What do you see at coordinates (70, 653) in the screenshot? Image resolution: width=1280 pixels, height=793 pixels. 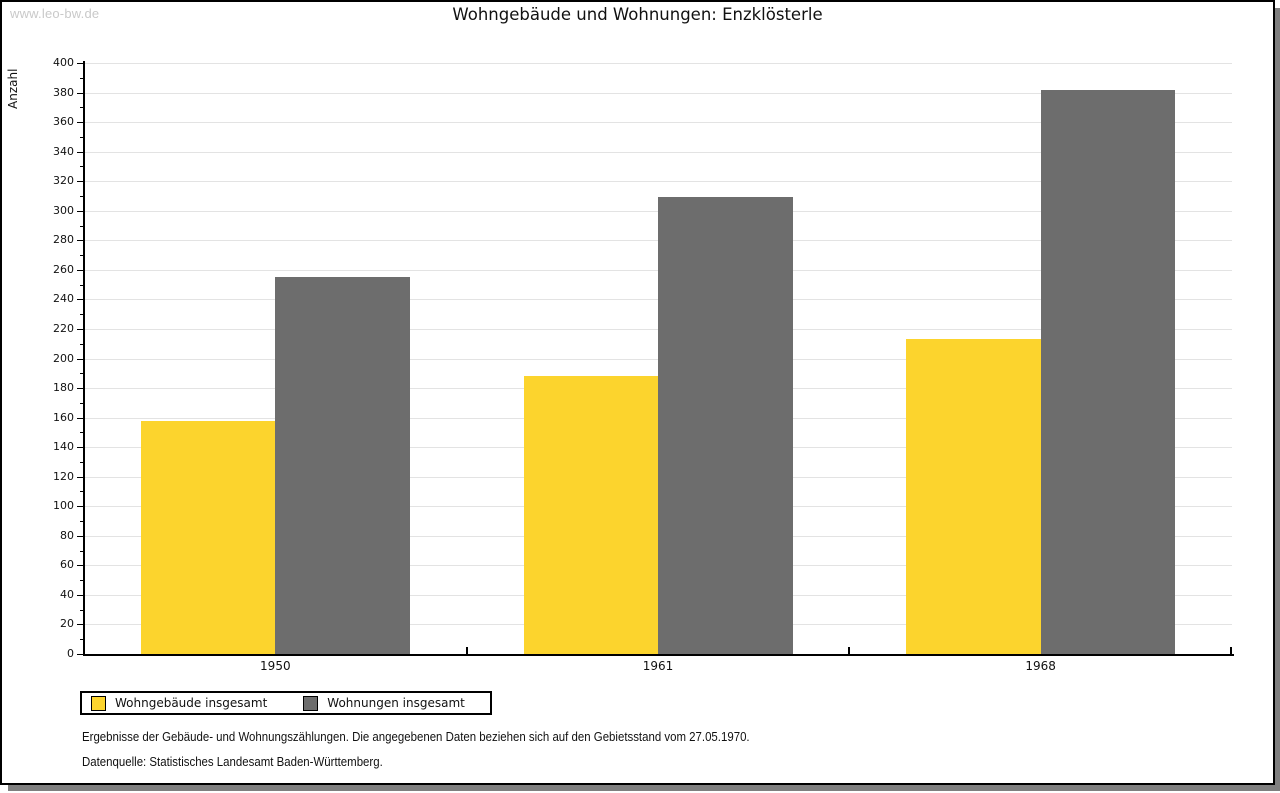 I see `y-tick-label: 0` at bounding box center [70, 653].